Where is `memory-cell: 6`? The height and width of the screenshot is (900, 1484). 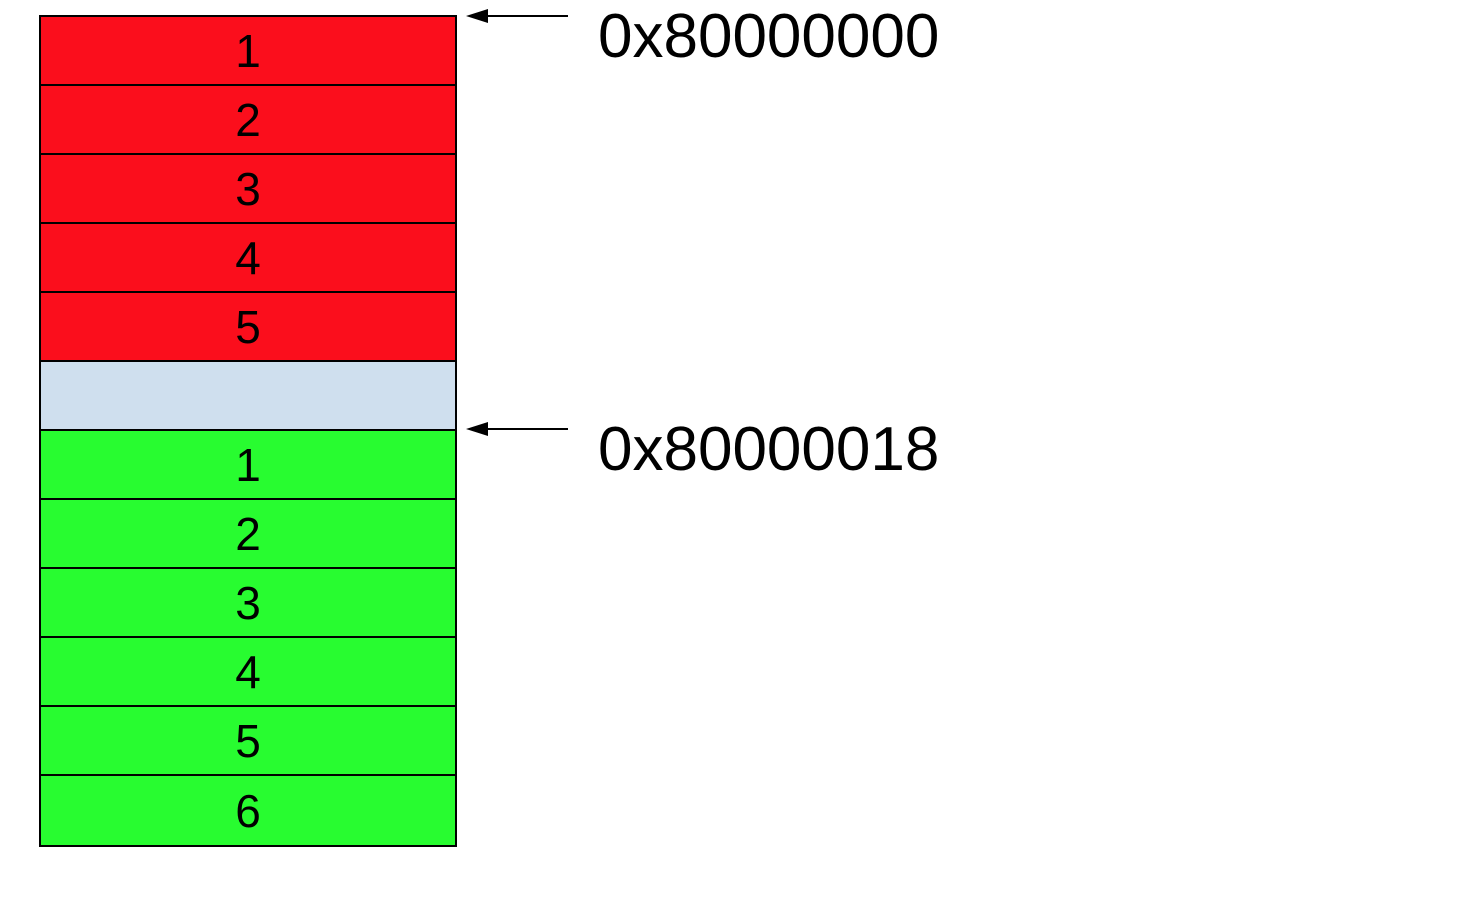 memory-cell: 6 is located at coordinates (248, 810).